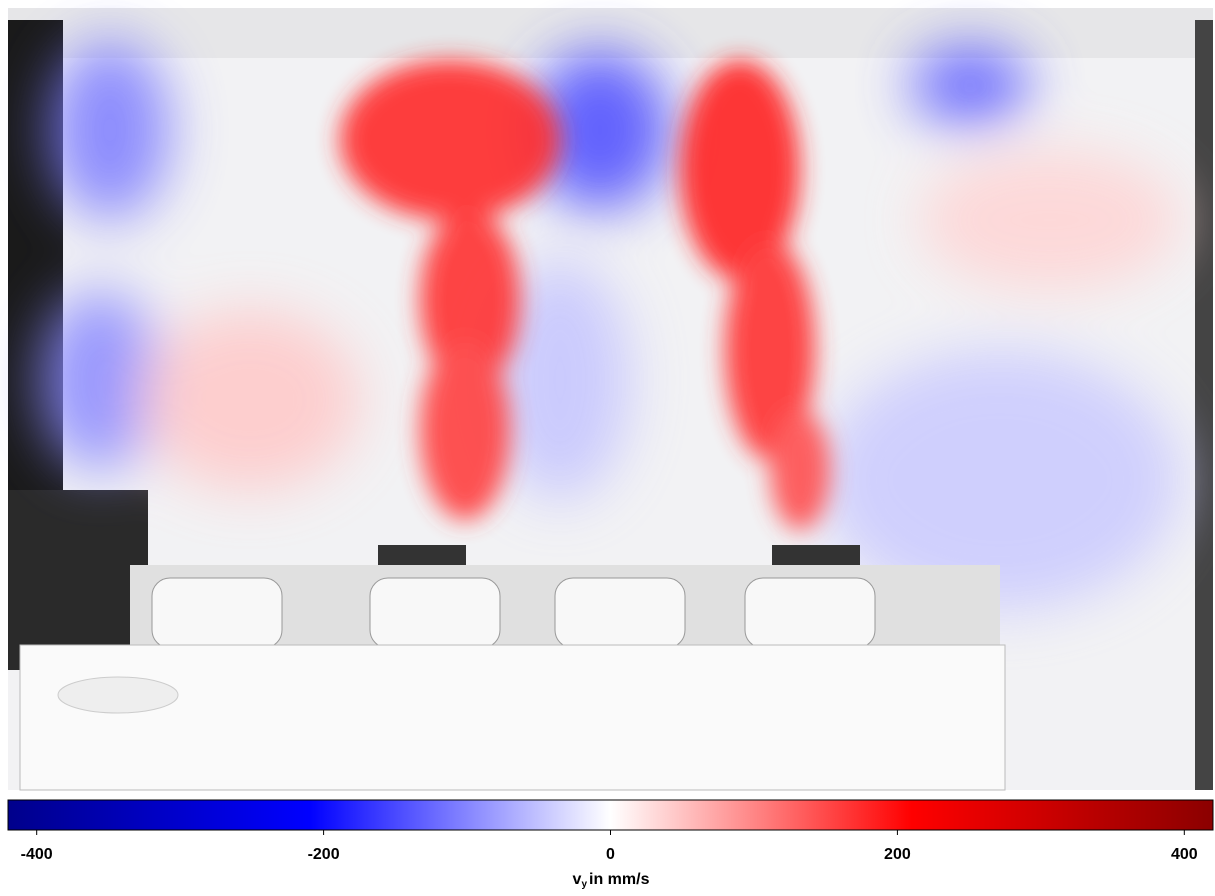 This screenshot has height=896, width=1215. I want to click on tick-label: 0, so click(610, 854).